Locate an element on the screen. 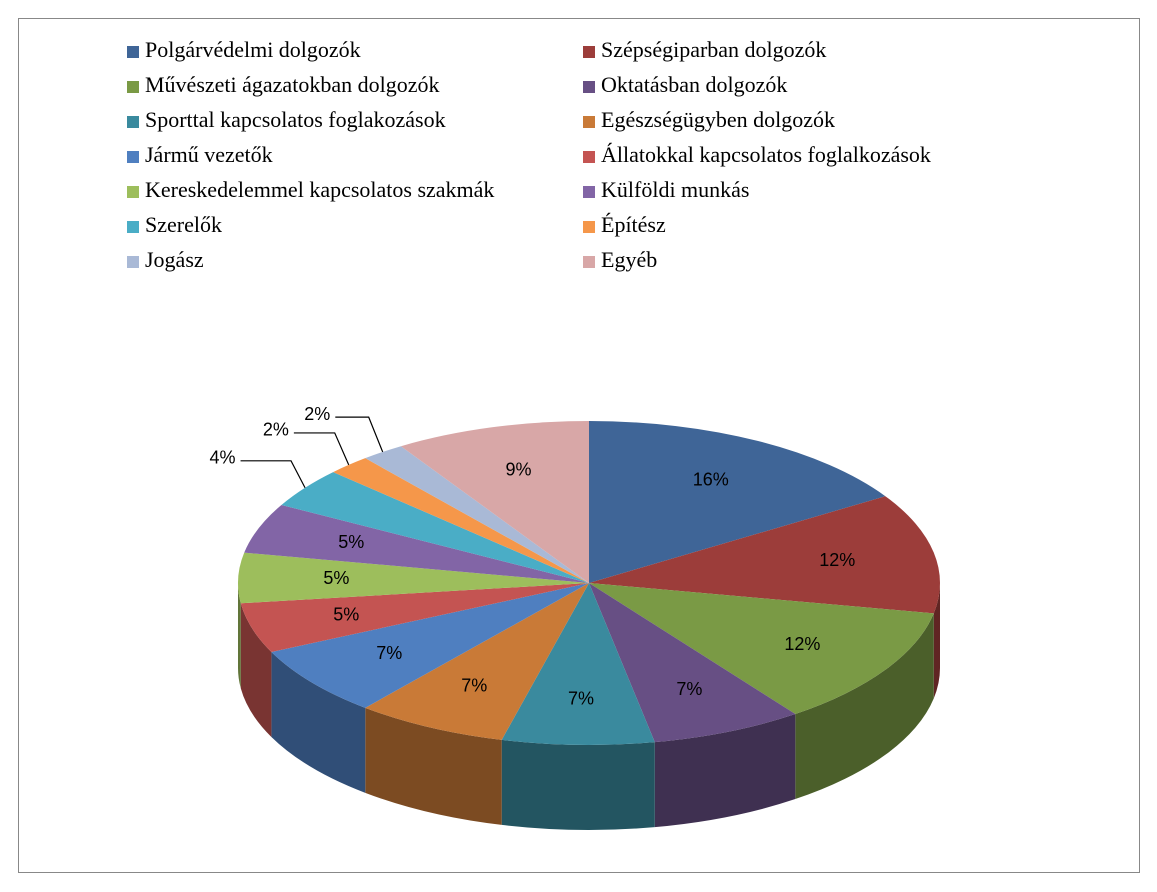 The height and width of the screenshot is (892, 1157). legend-label: Külföldi munkás is located at coordinates (675, 189).